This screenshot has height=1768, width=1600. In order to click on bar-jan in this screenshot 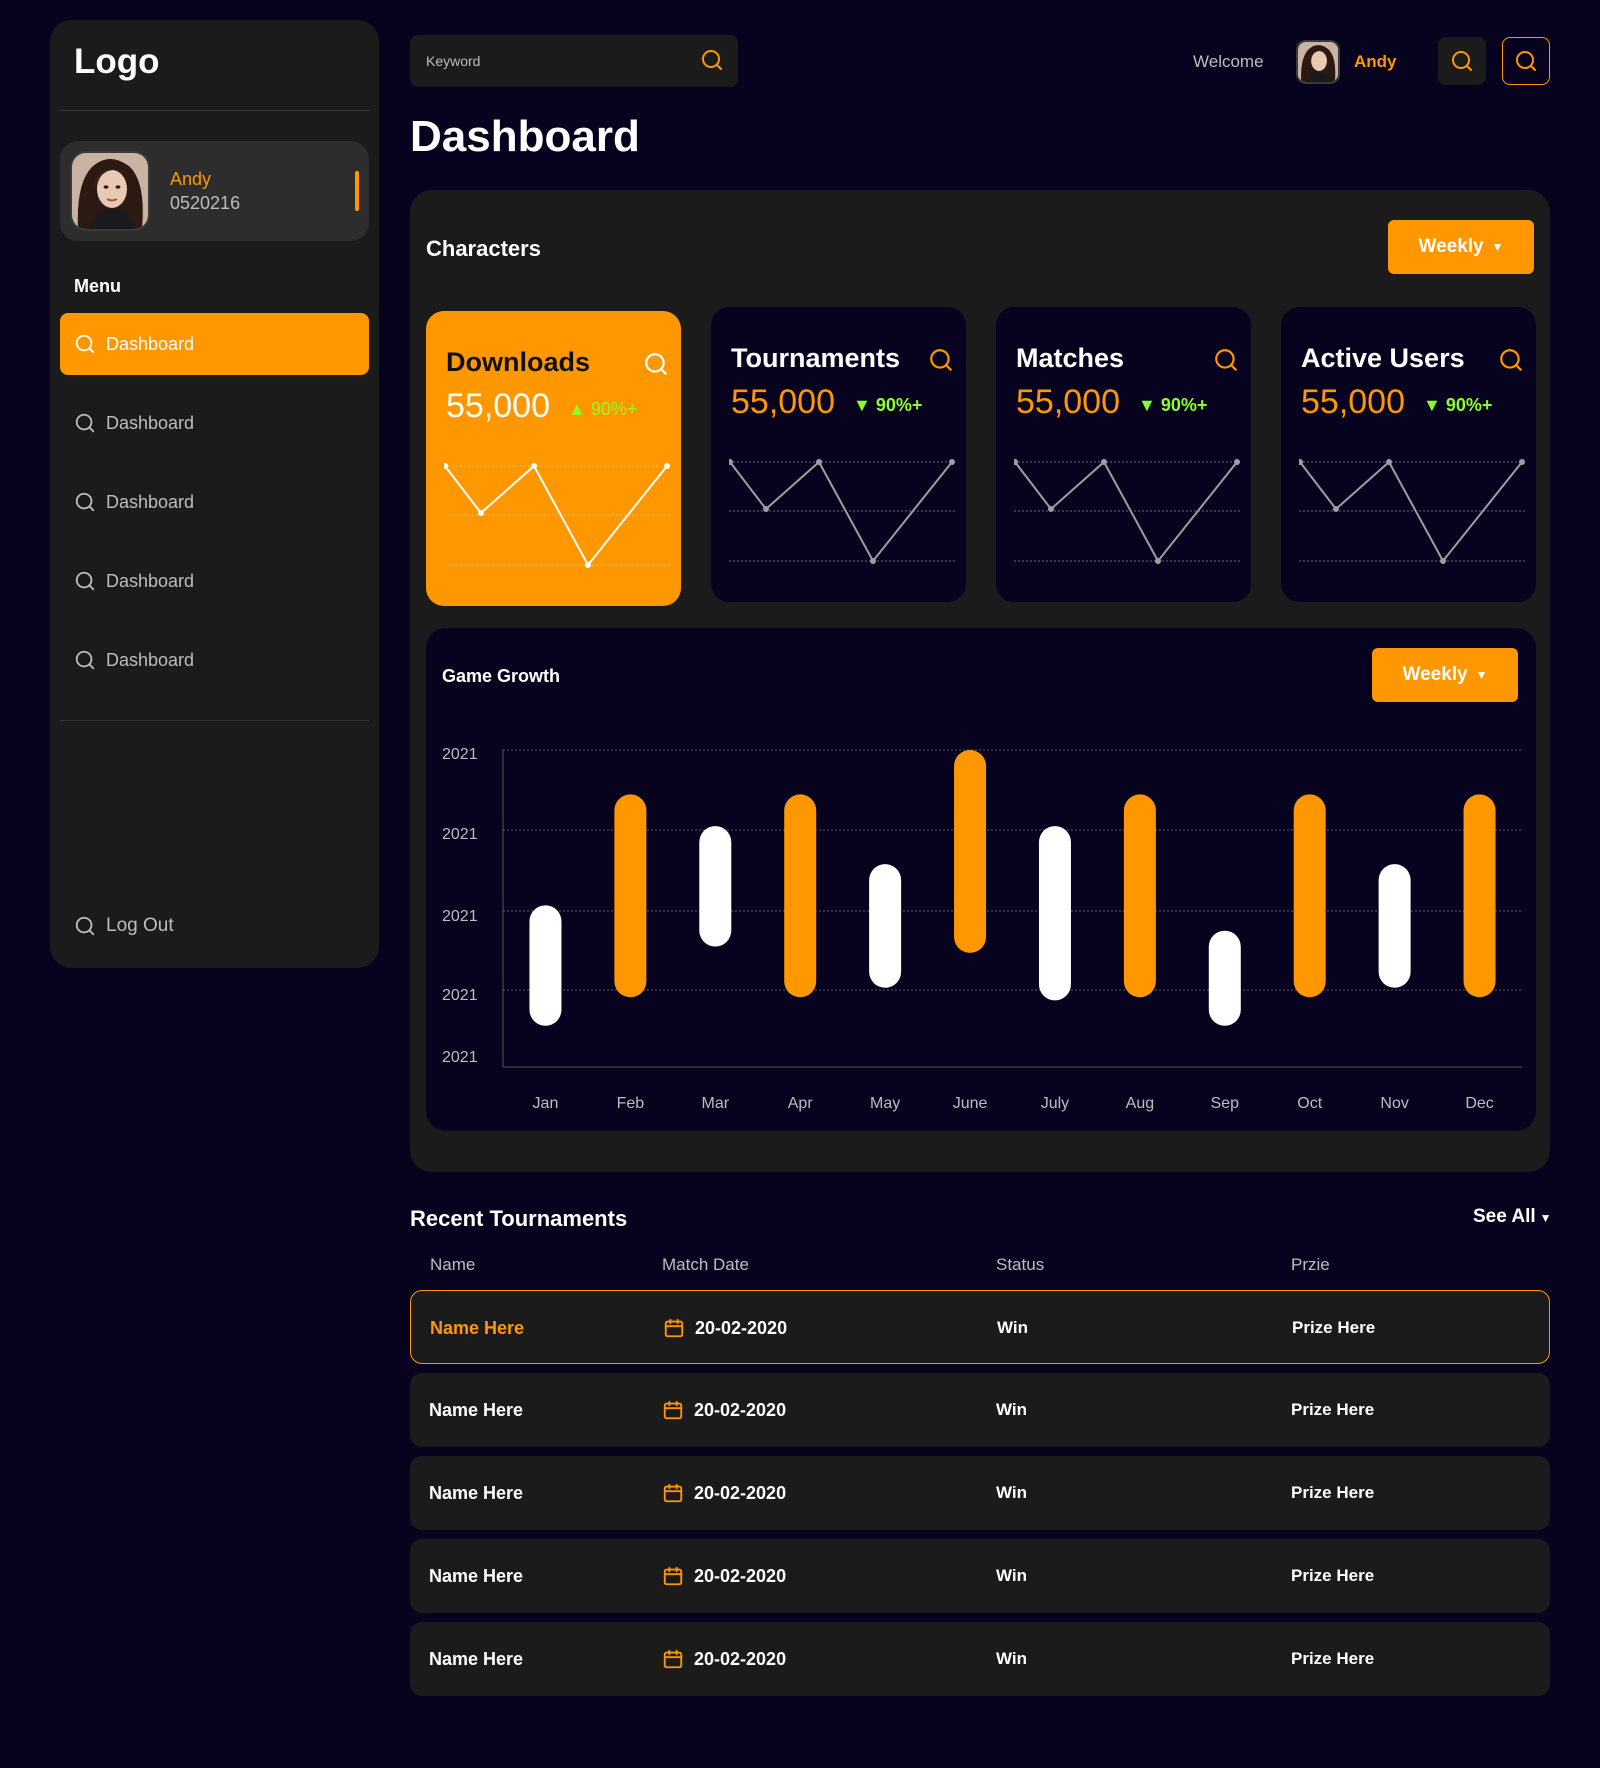, I will do `click(545, 965)`.